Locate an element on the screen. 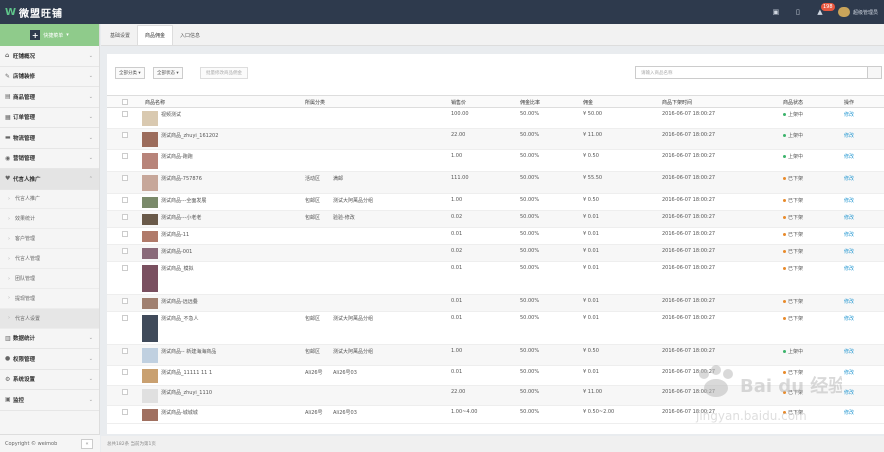 Image resolution: width=884 pixels, height=452 pixels. bell-icon: ▲ 198 is located at coordinates (826, 9).